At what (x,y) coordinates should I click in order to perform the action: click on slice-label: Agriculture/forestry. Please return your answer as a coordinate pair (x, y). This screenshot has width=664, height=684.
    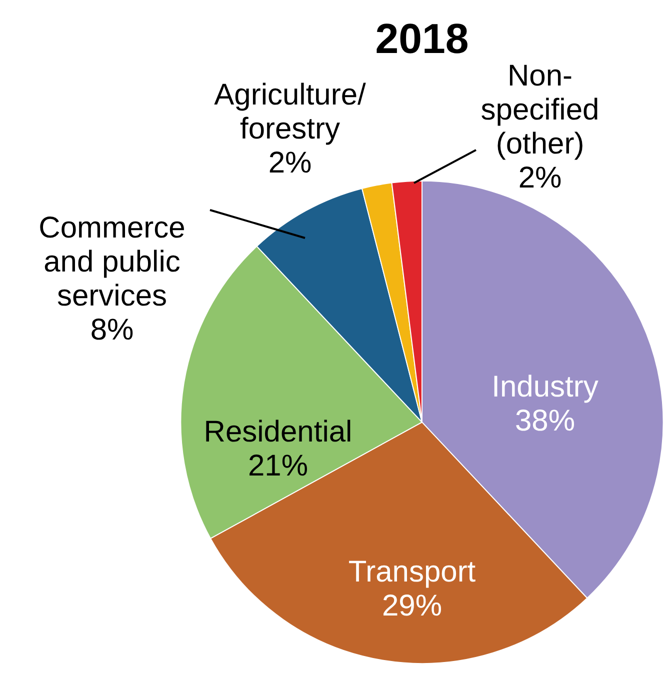
    Looking at the image, I should click on (290, 112).